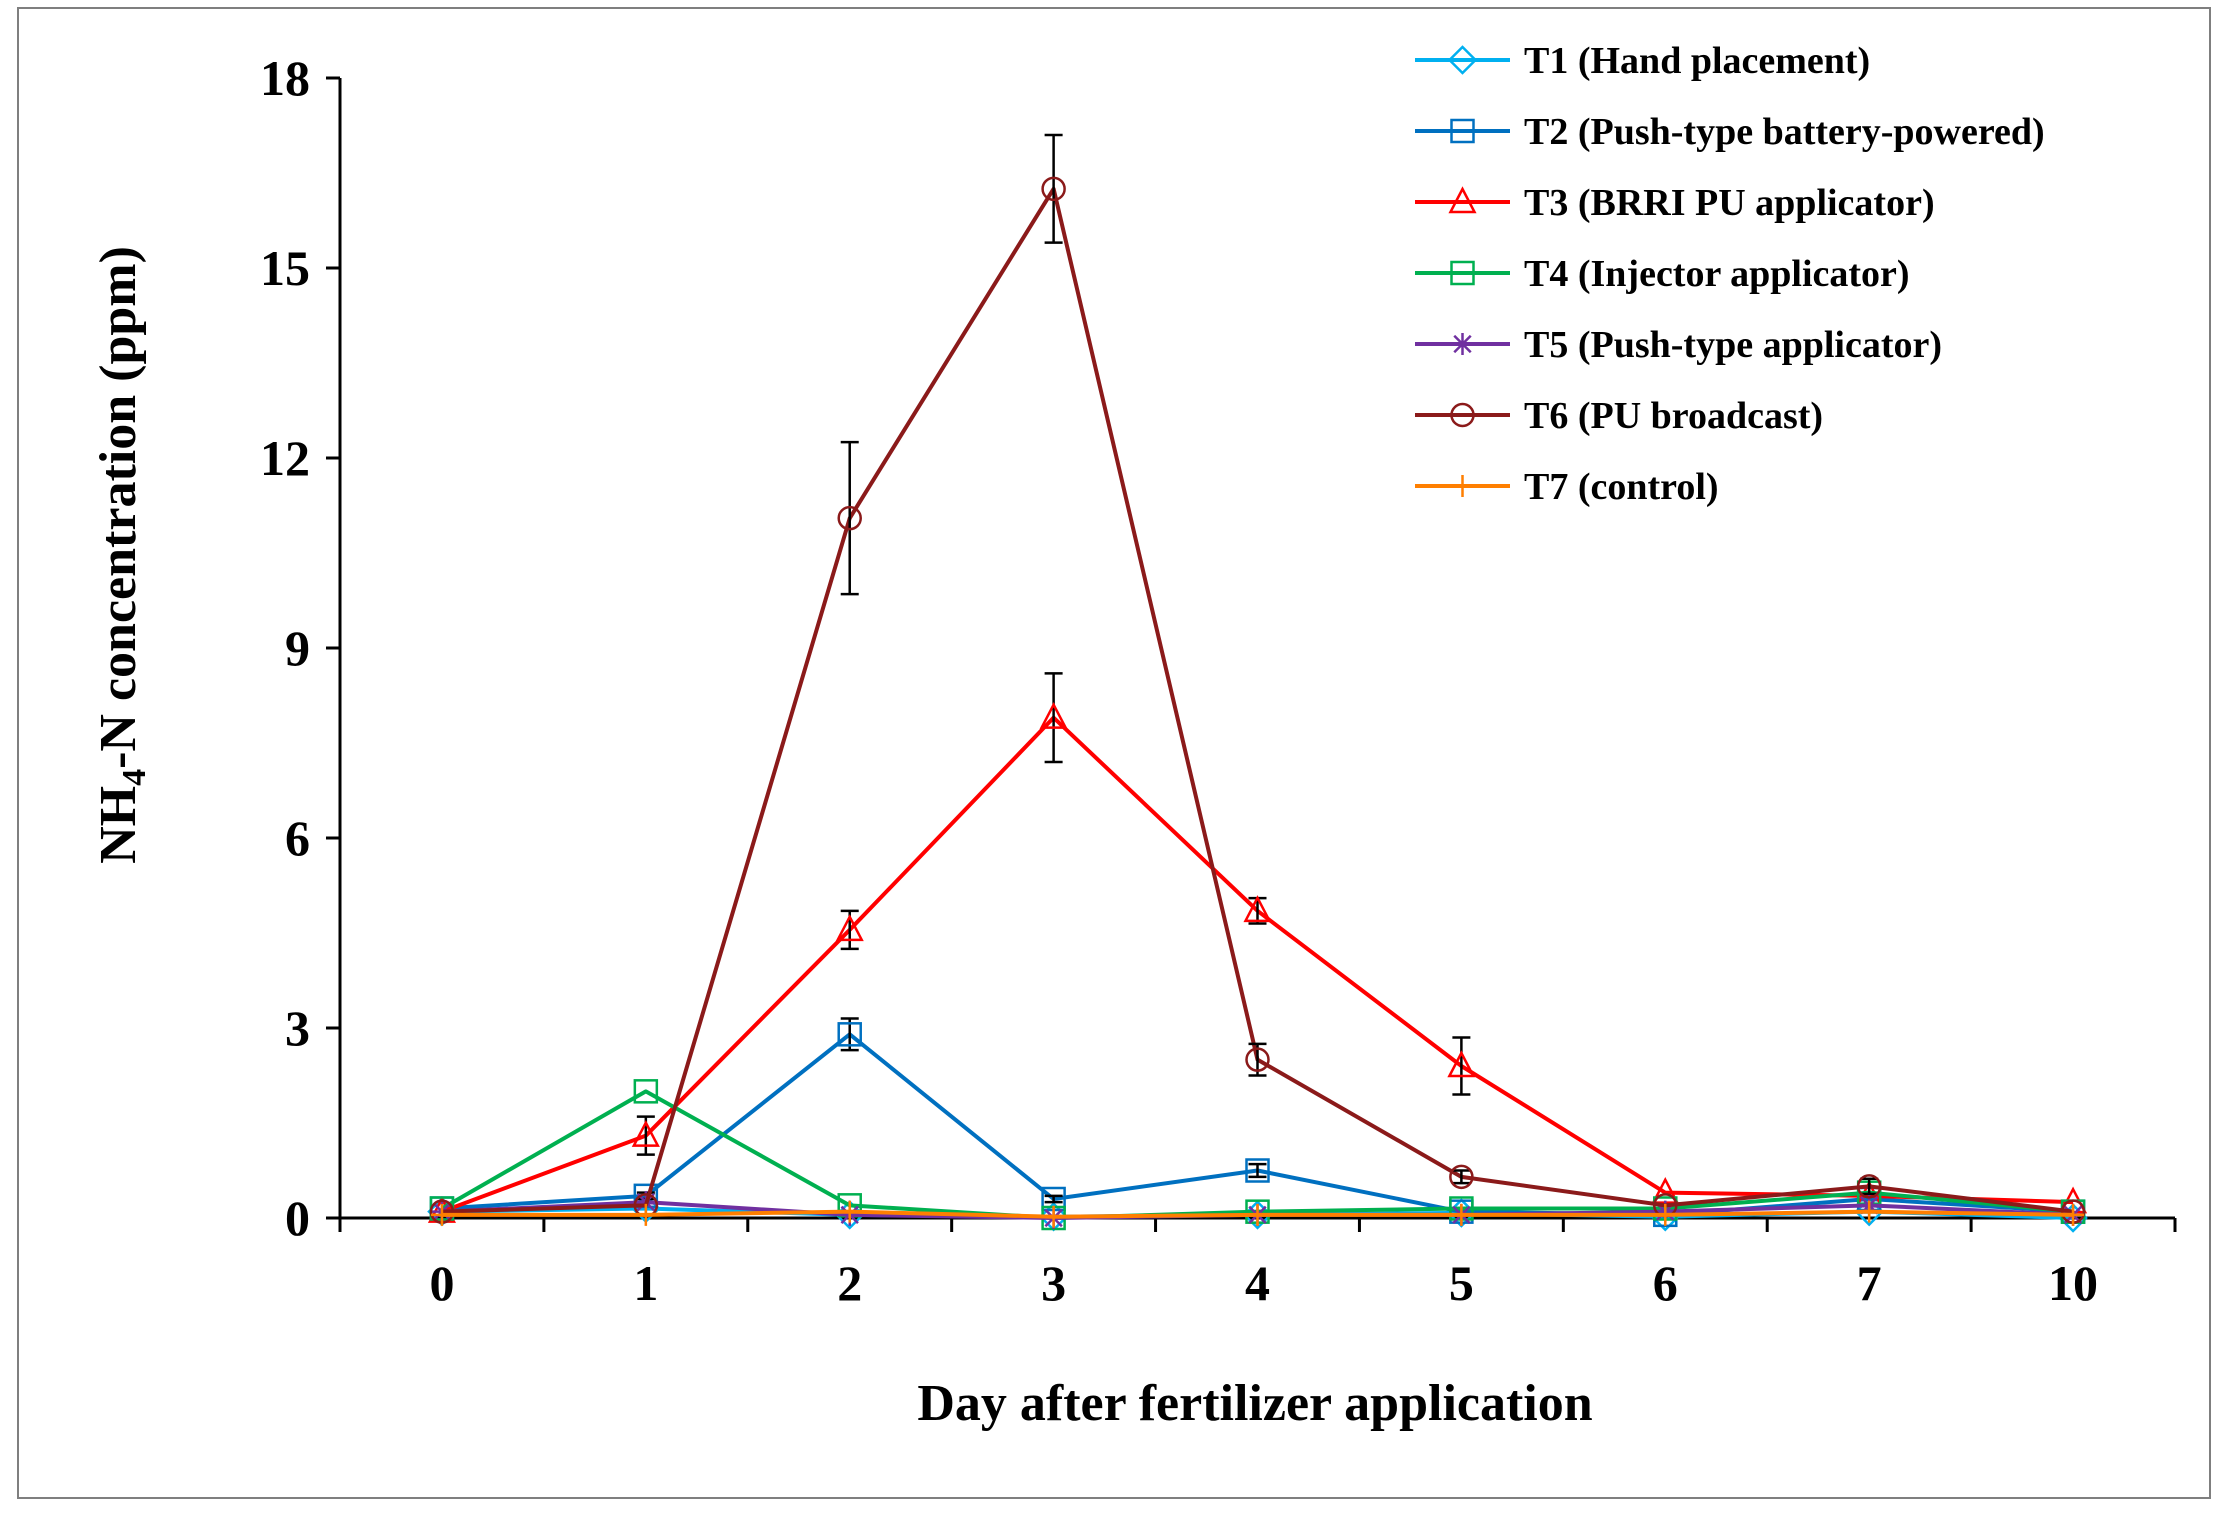 This screenshot has height=1518, width=2223. I want to click on legend-label-t3: T3 (BRRI PU applicator), so click(1729, 203).